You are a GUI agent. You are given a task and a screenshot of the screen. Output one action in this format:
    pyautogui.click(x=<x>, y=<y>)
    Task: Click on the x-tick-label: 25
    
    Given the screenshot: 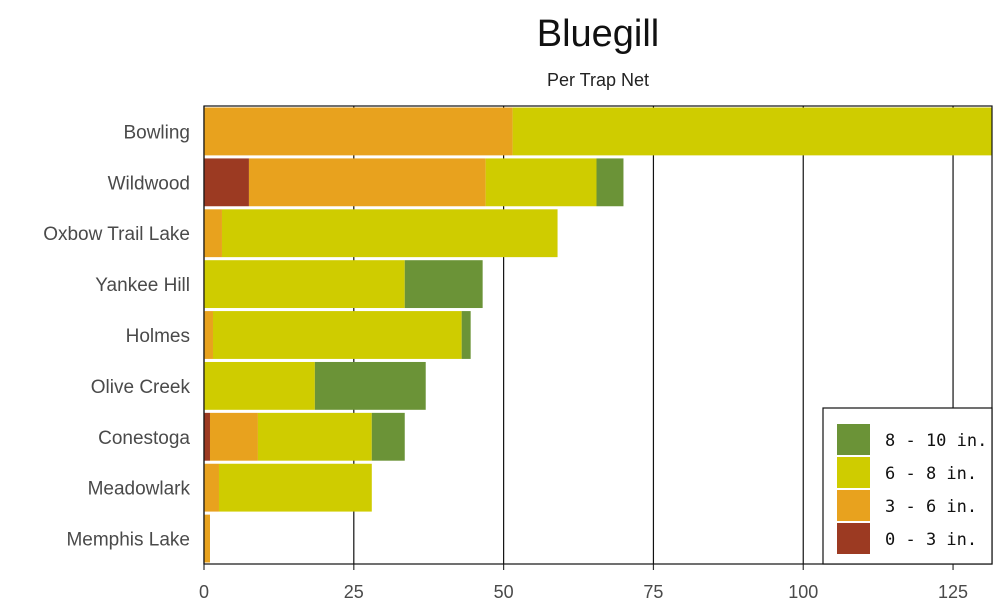 What is the action you would take?
    pyautogui.click(x=354, y=592)
    